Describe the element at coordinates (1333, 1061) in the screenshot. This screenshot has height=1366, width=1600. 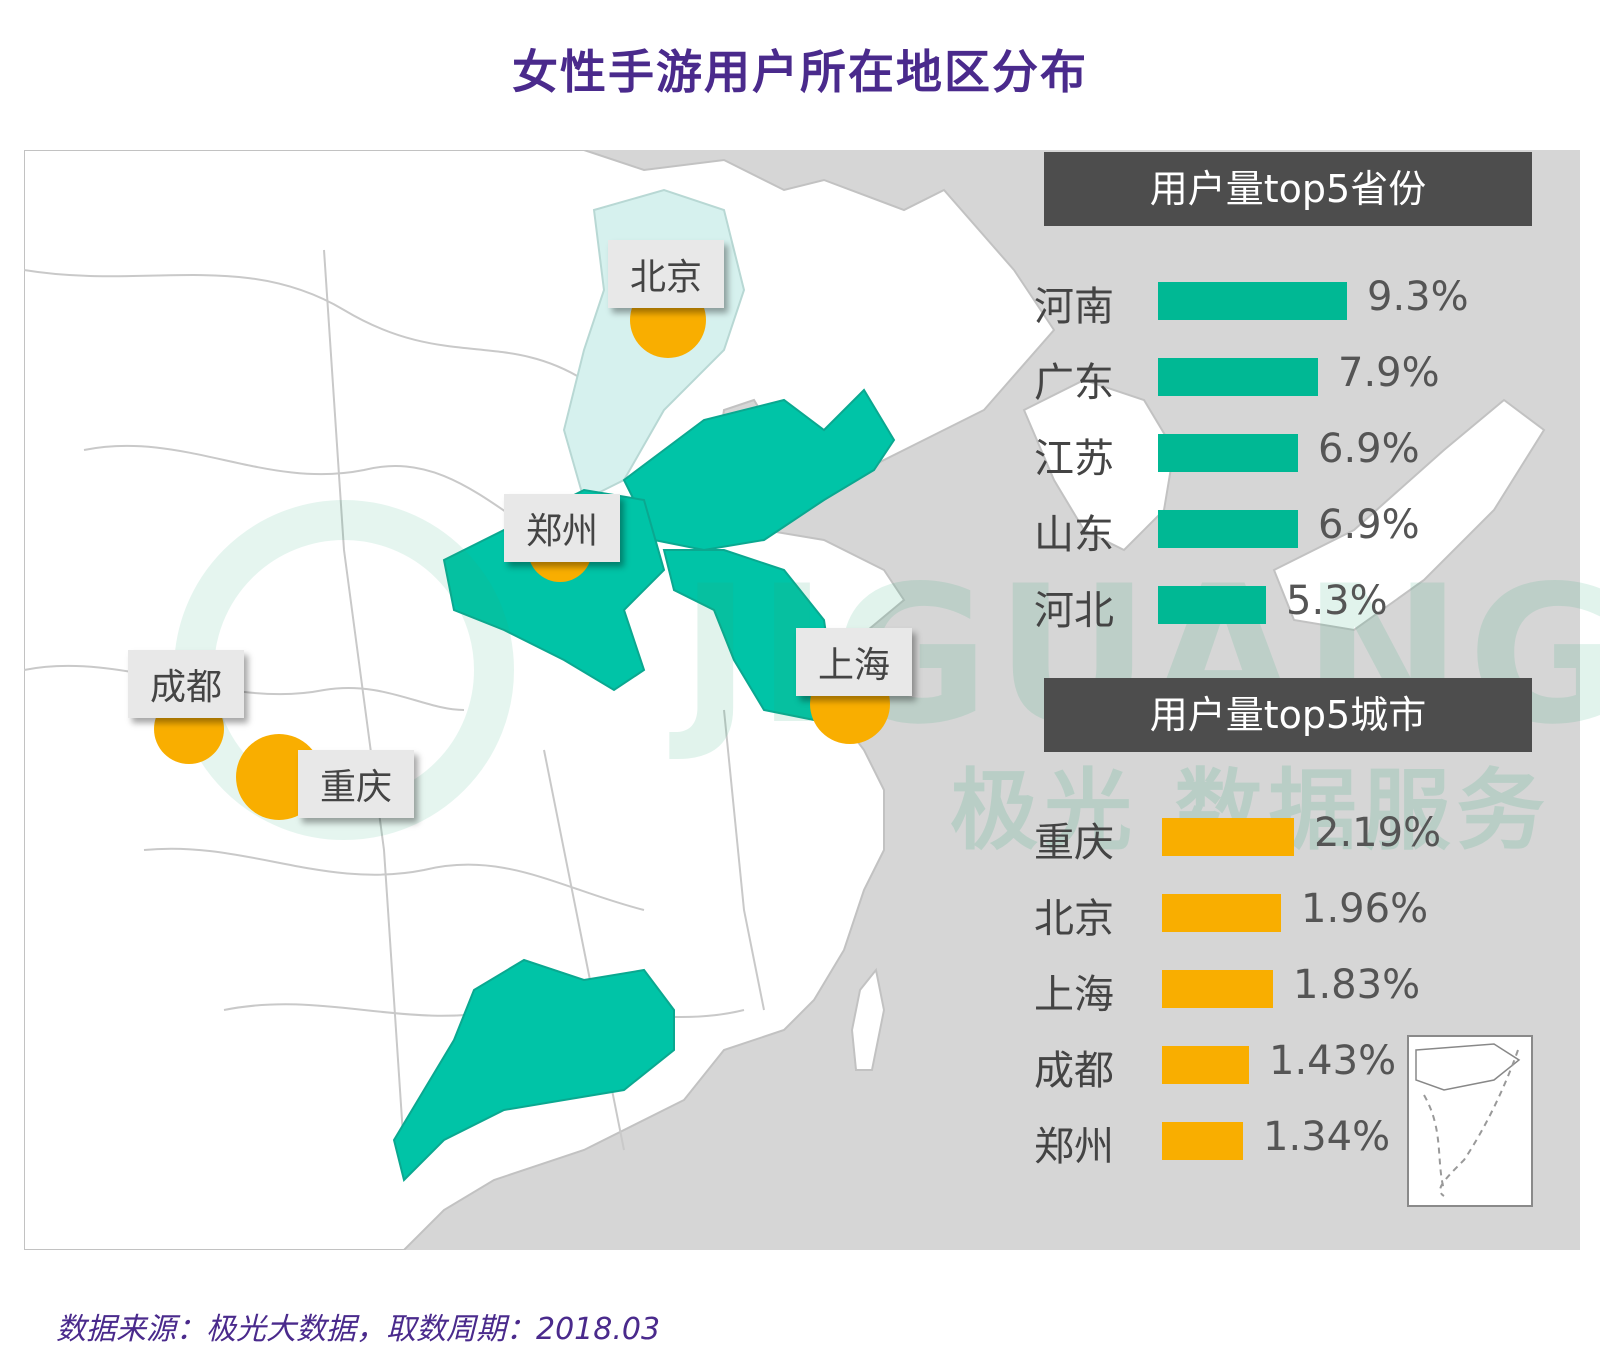
I see `city-row-value: 1.43%` at that location.